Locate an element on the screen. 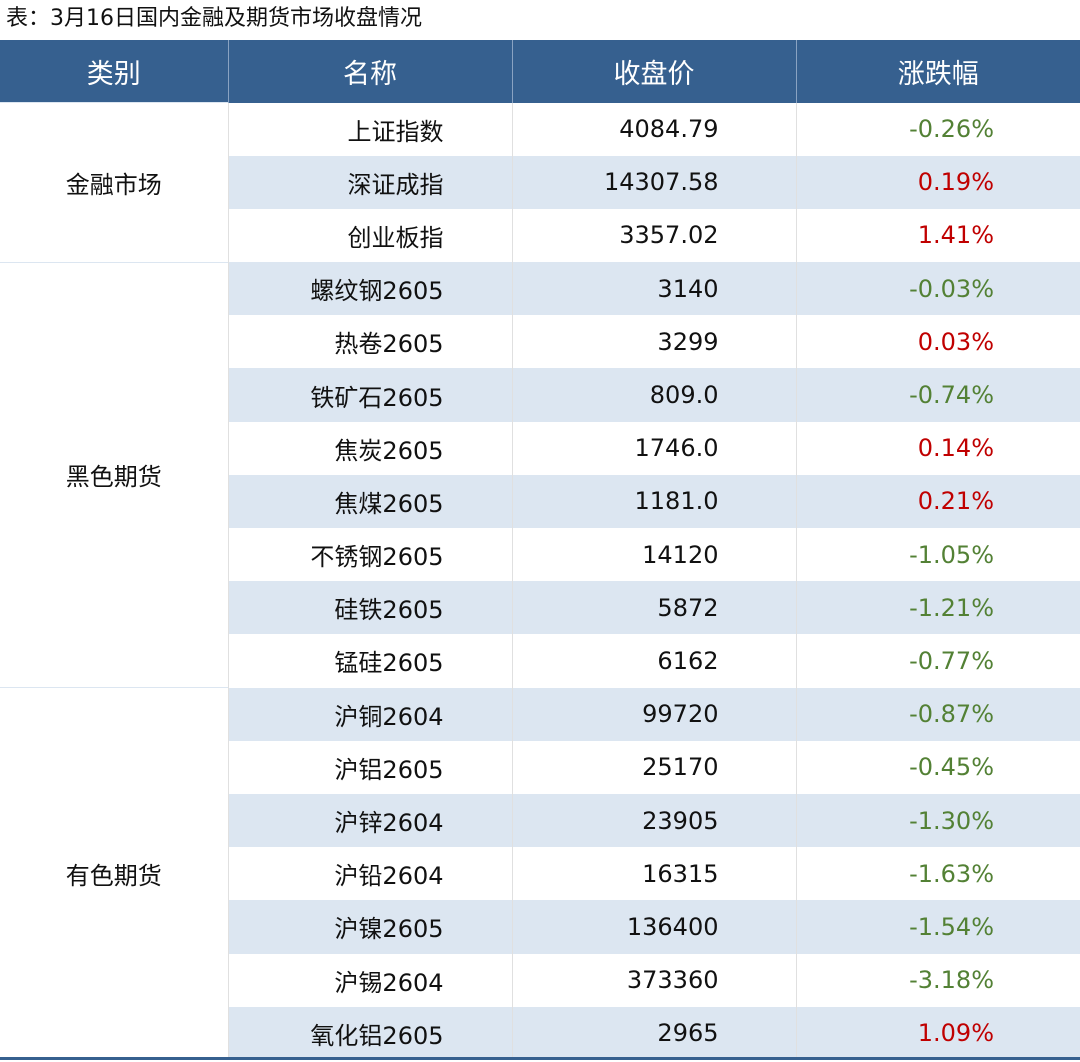 The height and width of the screenshot is (1062, 1080). change-cell: -1.54% is located at coordinates (937, 927).